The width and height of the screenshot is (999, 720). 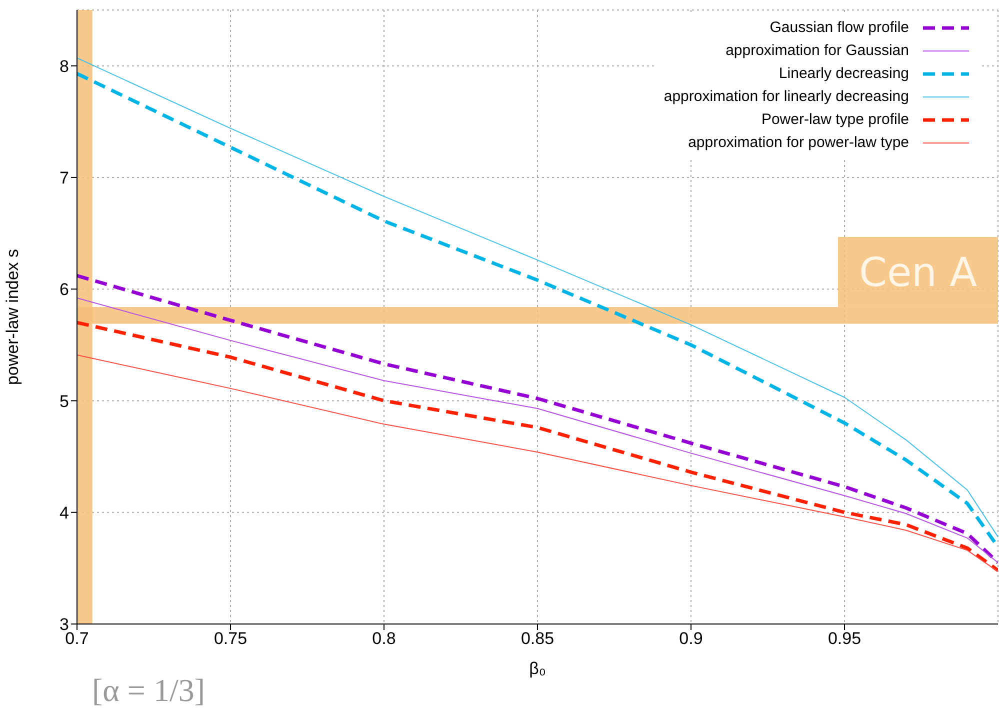 I want to click on legend-label: approximation for power-law type, so click(x=798, y=142).